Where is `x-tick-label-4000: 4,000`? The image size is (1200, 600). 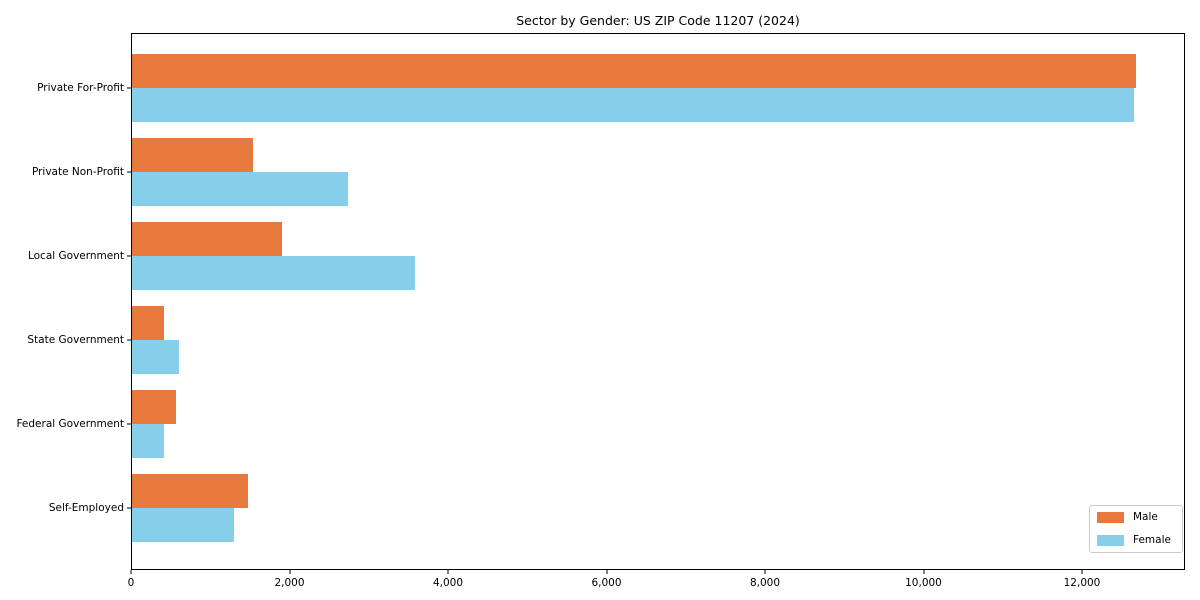 x-tick-label-4000: 4,000 is located at coordinates (448, 583).